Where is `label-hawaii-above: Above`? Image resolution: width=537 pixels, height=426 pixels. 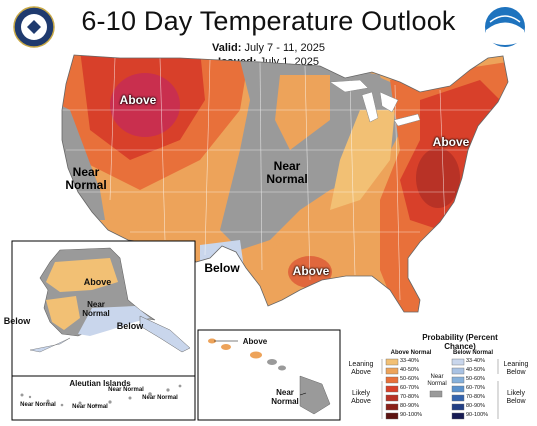 label-hawaii-above: Above is located at coordinates (255, 341).